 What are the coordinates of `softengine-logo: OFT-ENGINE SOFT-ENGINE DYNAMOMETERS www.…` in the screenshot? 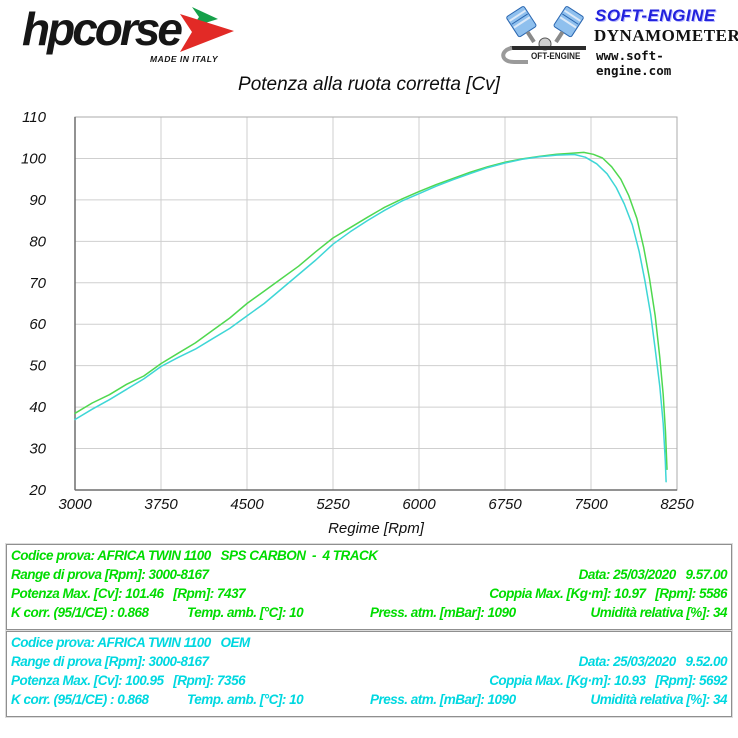 It's located at (618, 39).